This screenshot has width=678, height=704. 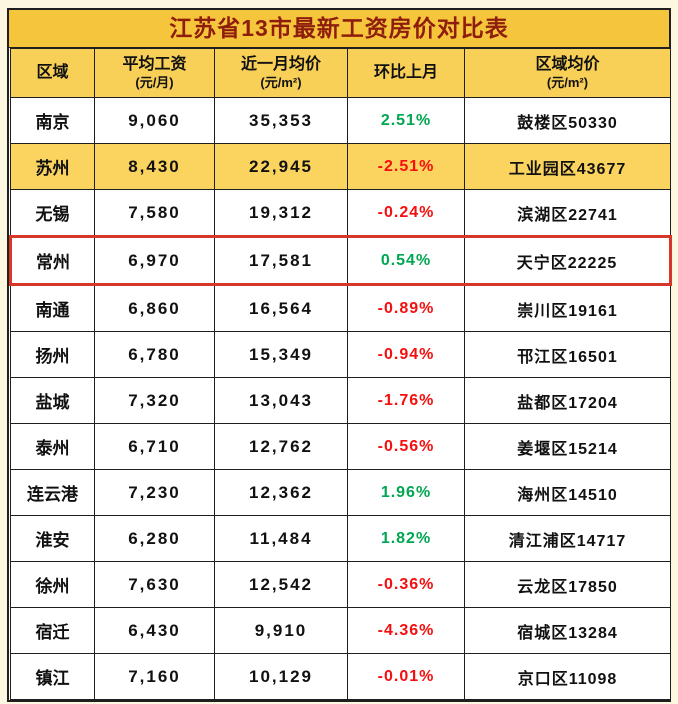 I want to click on city-cell: 常州, so click(x=52, y=260).